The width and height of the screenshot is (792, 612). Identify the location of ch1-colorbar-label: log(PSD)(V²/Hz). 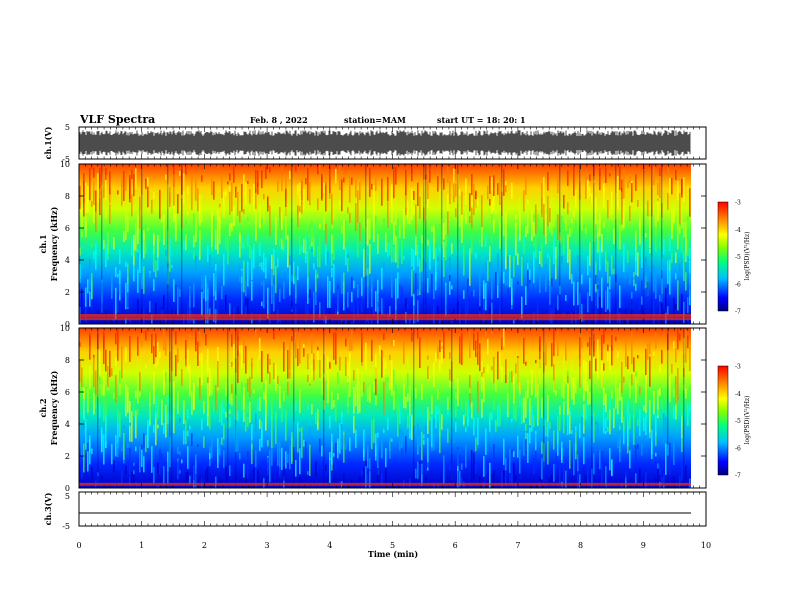
(747, 256).